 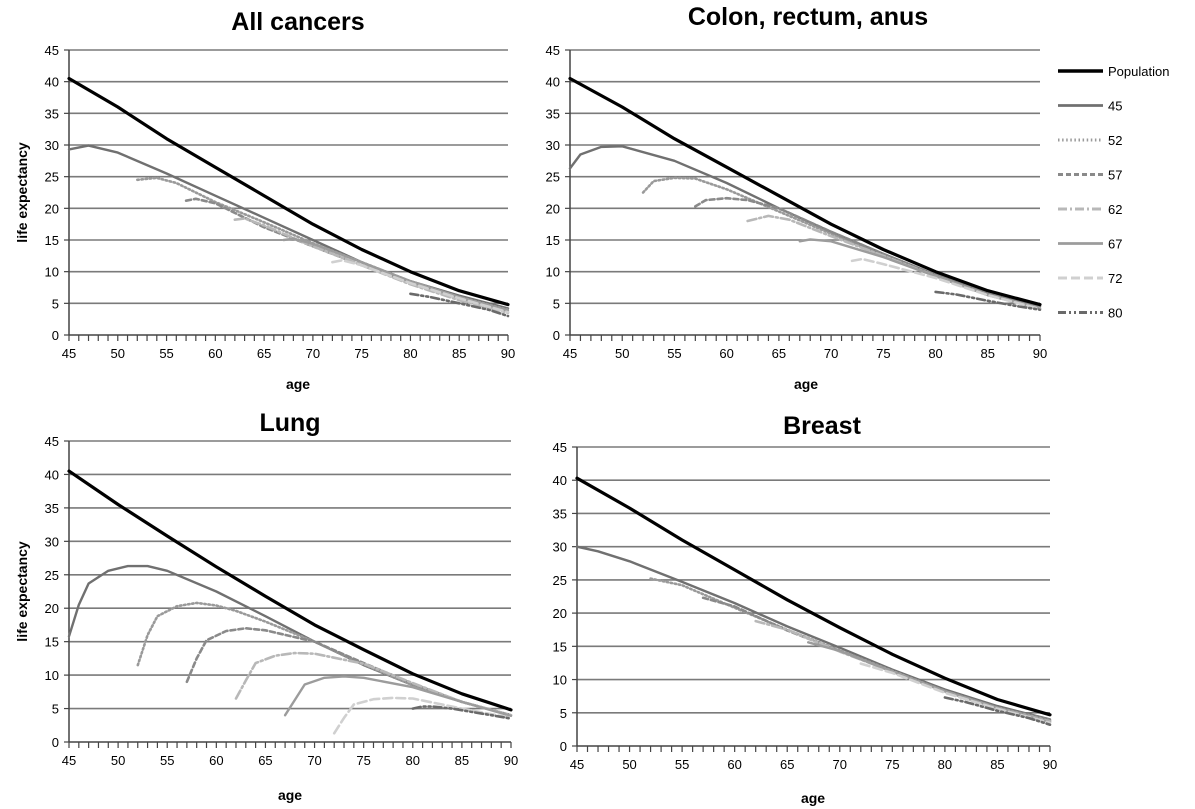 I want to click on chart-title: Lung, so click(x=289, y=423).